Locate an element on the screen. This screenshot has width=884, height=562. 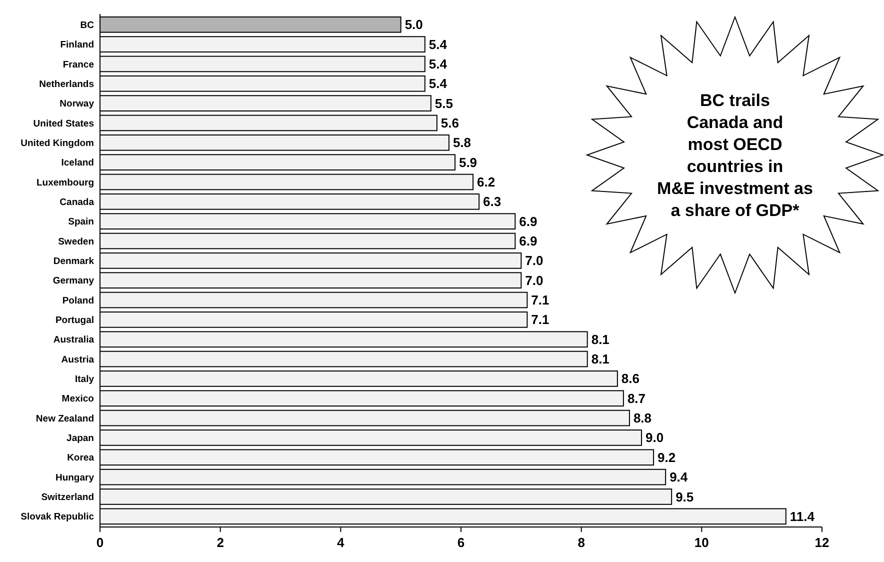
y-tick-label: Italy is located at coordinates (84, 380).